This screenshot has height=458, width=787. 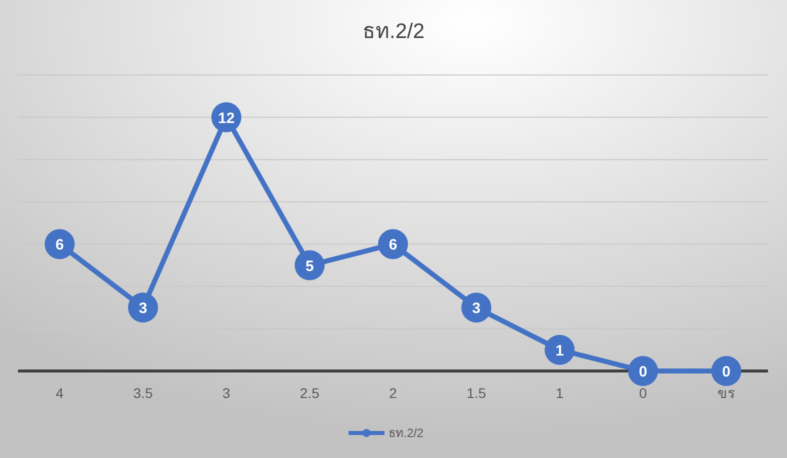 What do you see at coordinates (143, 393) in the screenshot?
I see `x-tick-label: 3.5` at bounding box center [143, 393].